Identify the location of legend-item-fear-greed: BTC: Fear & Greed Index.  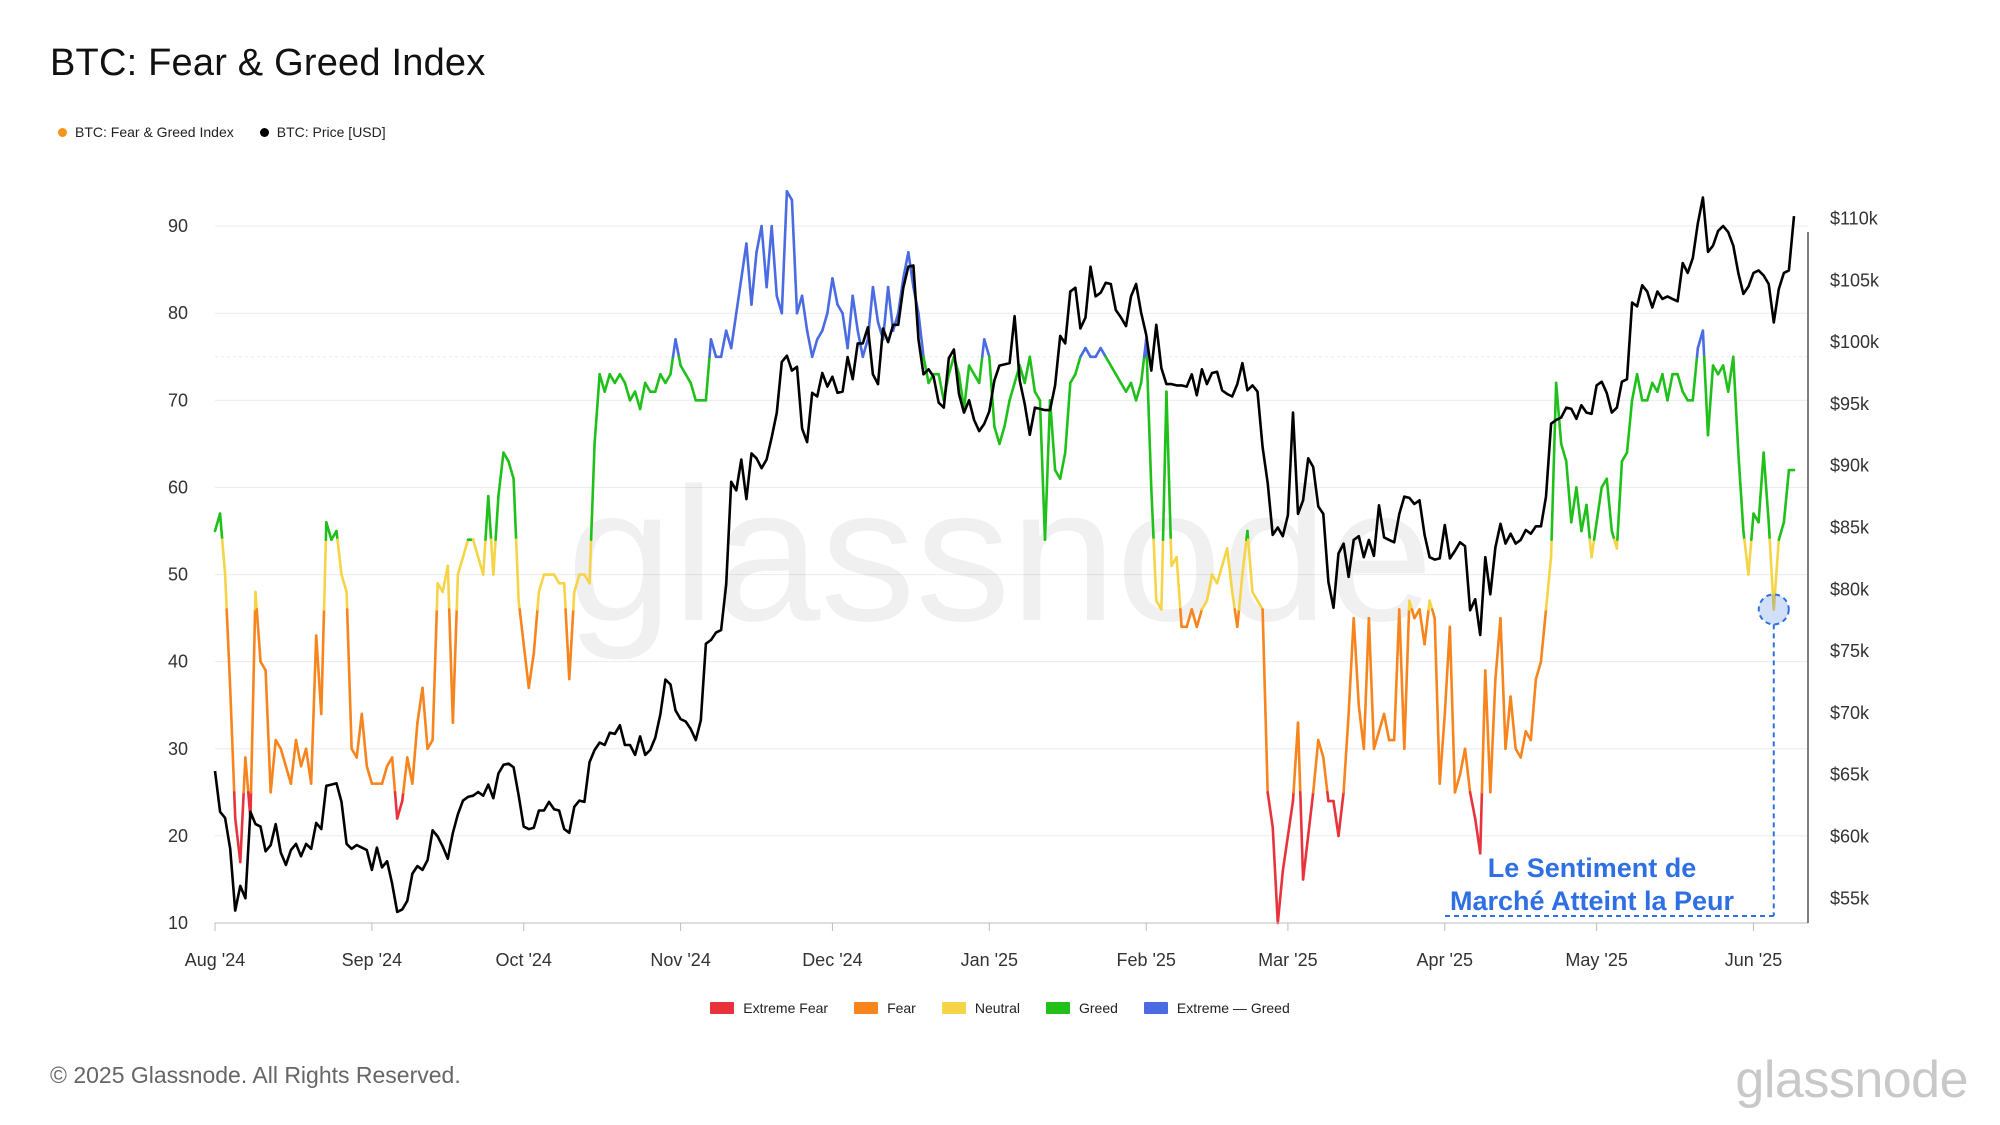
(146, 132).